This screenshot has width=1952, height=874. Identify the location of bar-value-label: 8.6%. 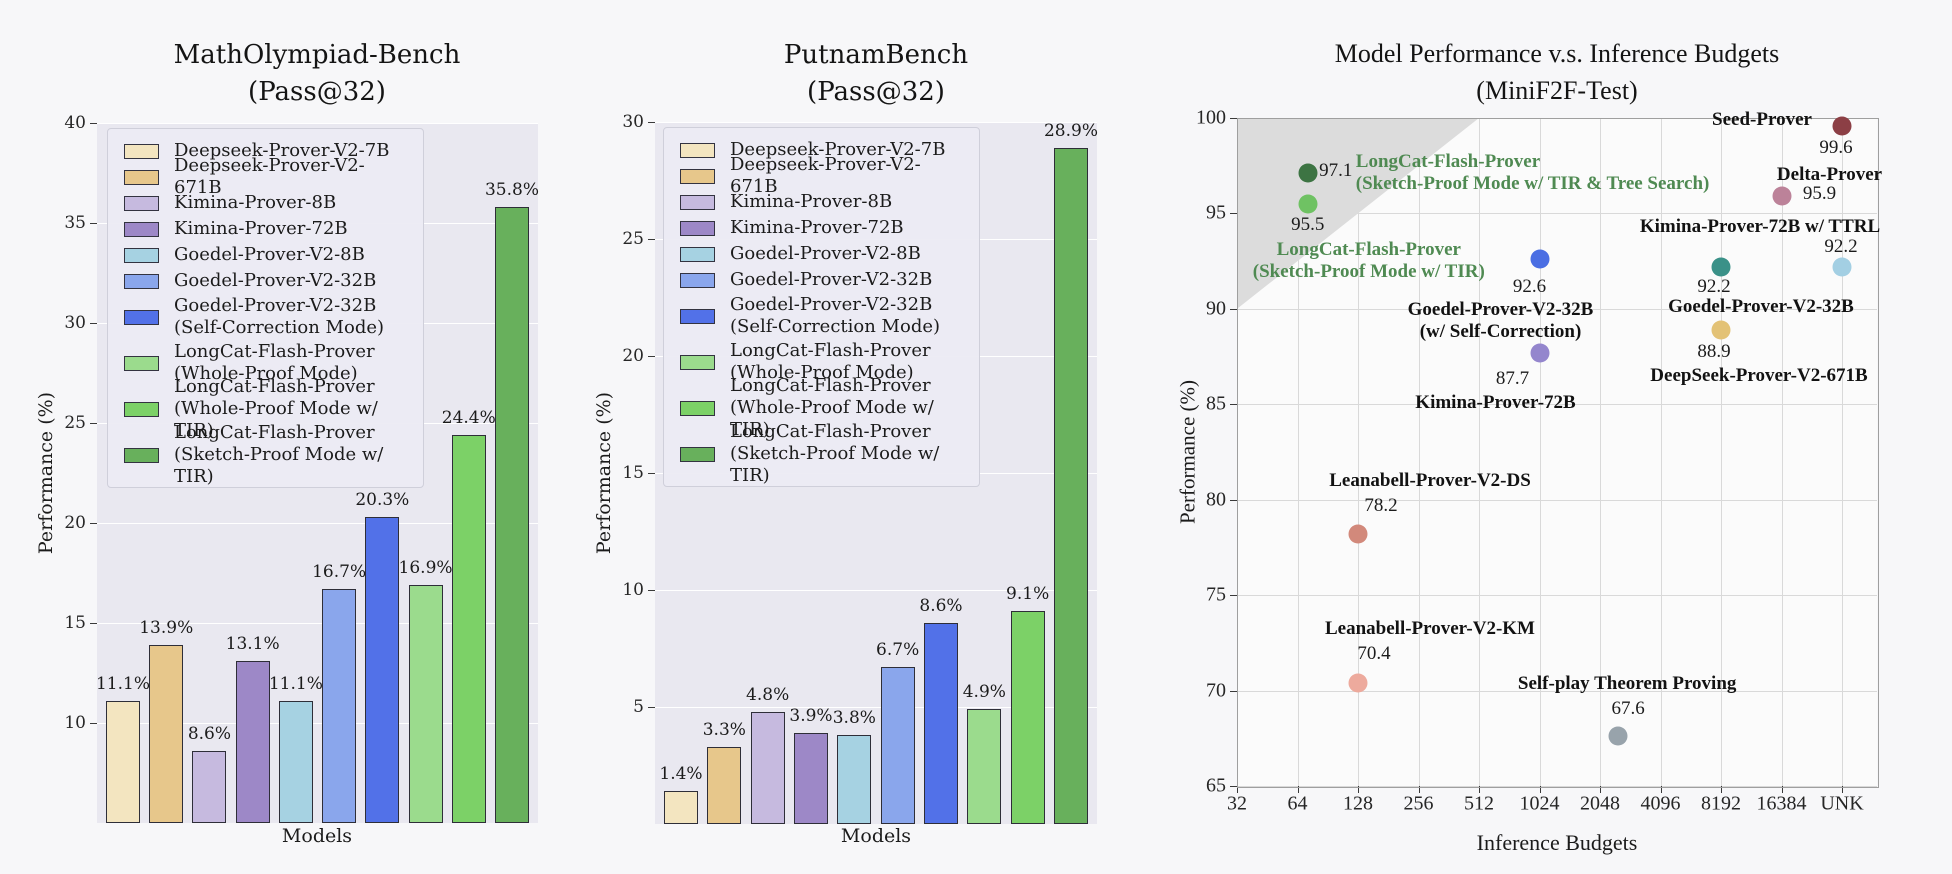
(941, 605).